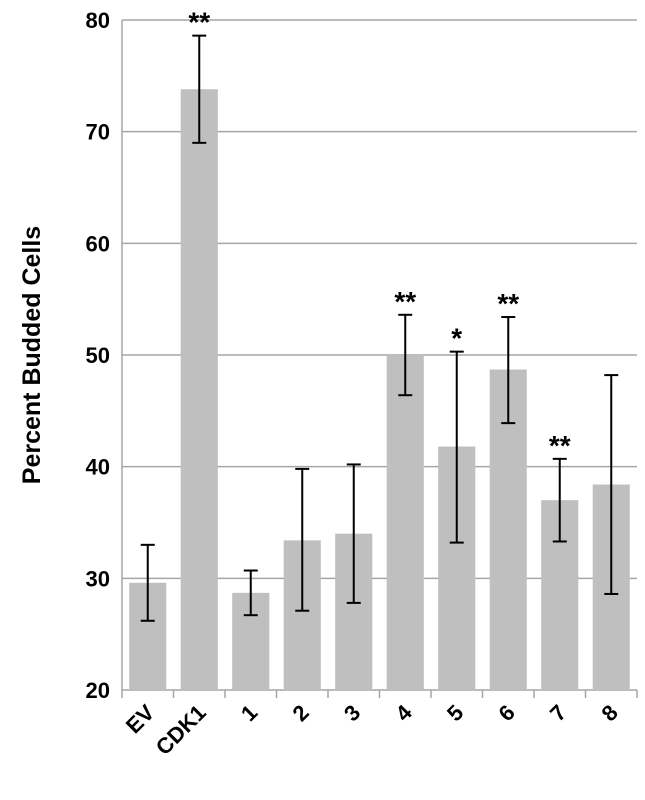 The height and width of the screenshot is (800, 645). Describe the element at coordinates (98, 132) in the screenshot. I see `y-tick-label: 70` at that location.